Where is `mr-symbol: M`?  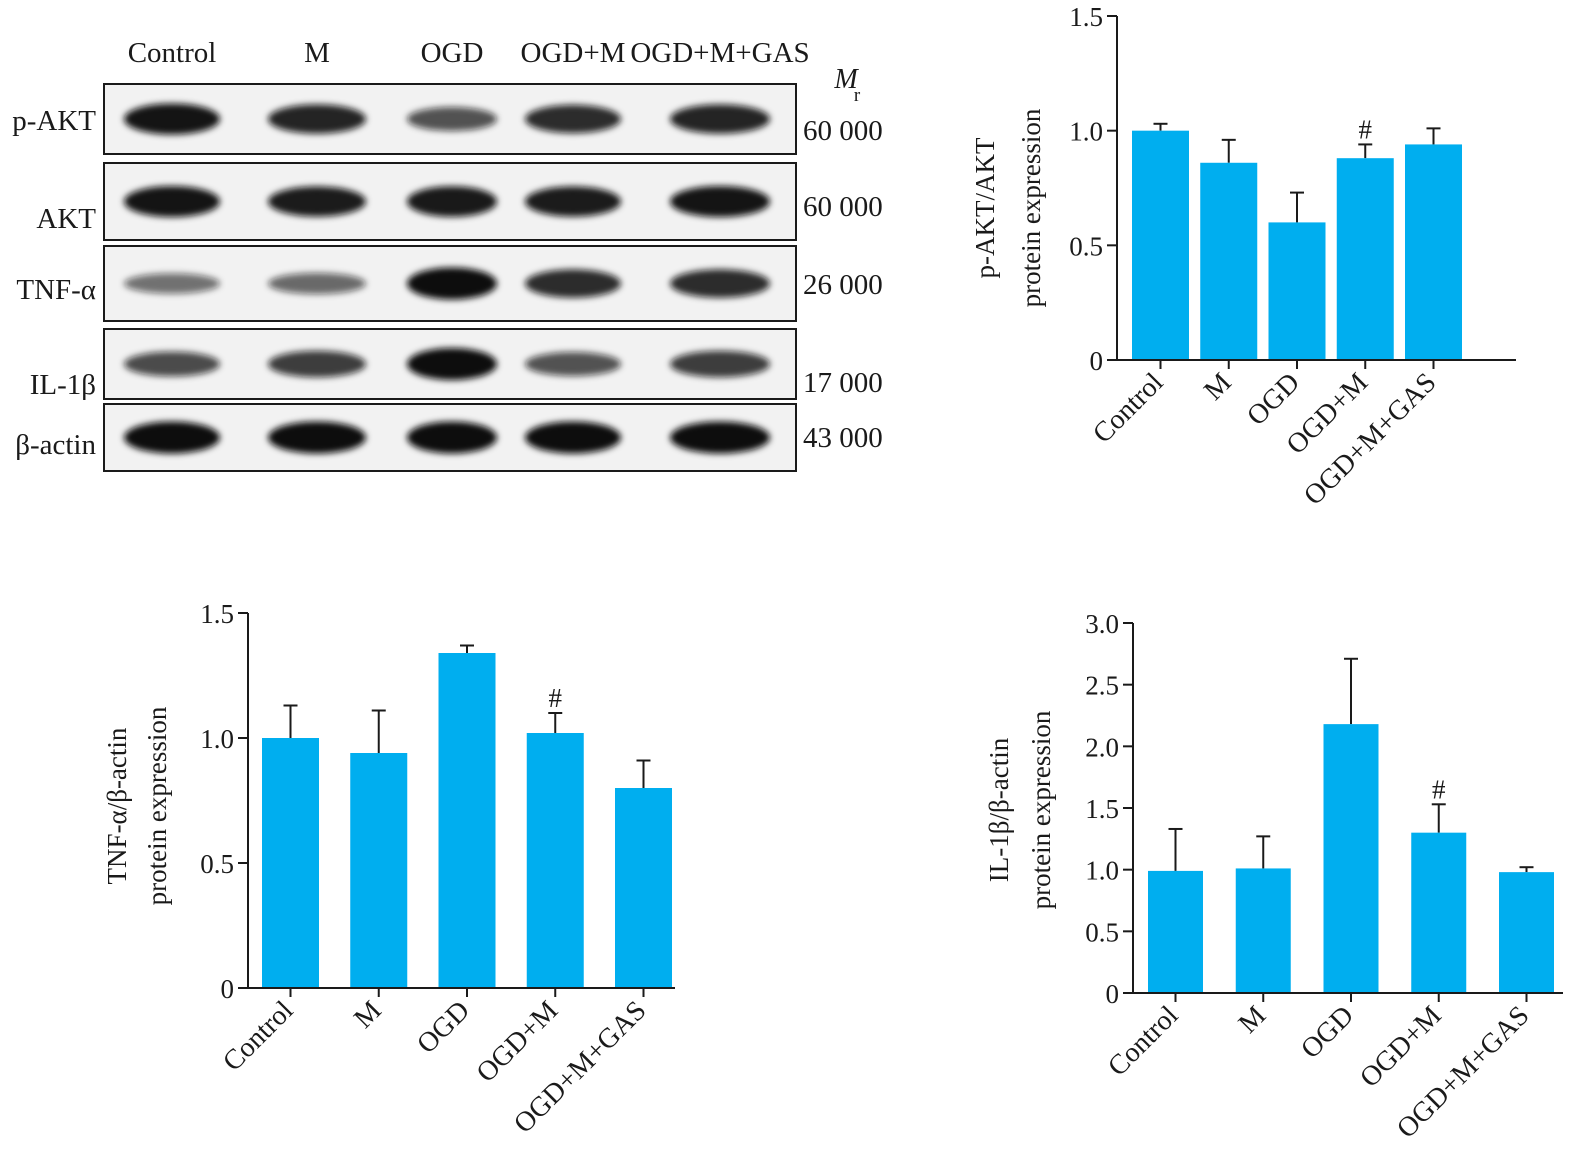 mr-symbol: M is located at coordinates (846, 79).